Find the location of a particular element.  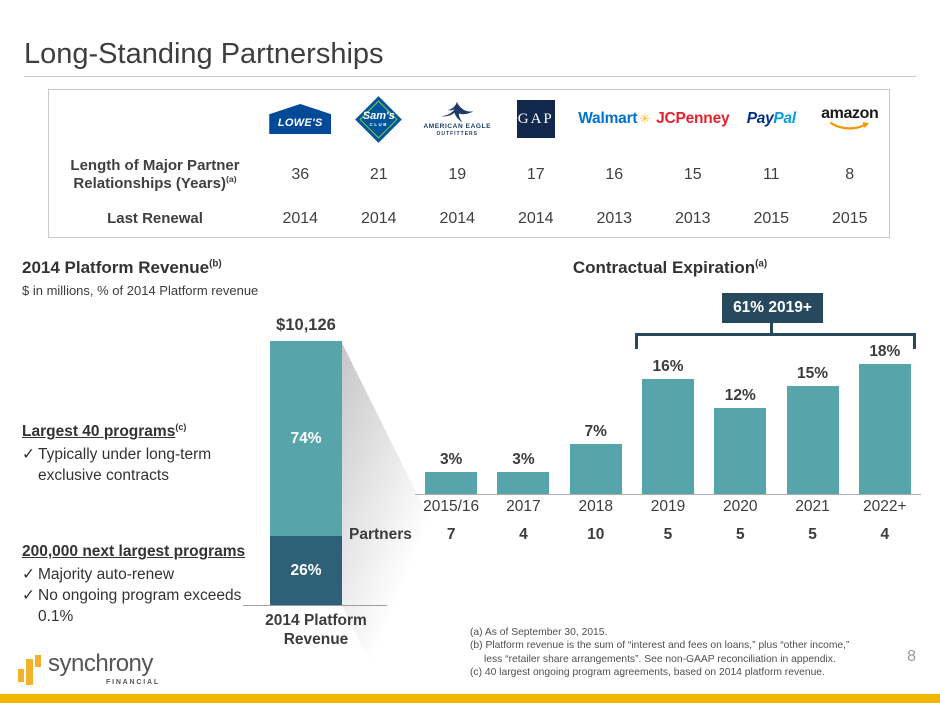

bar-value-label: 16% is located at coordinates (668, 366).